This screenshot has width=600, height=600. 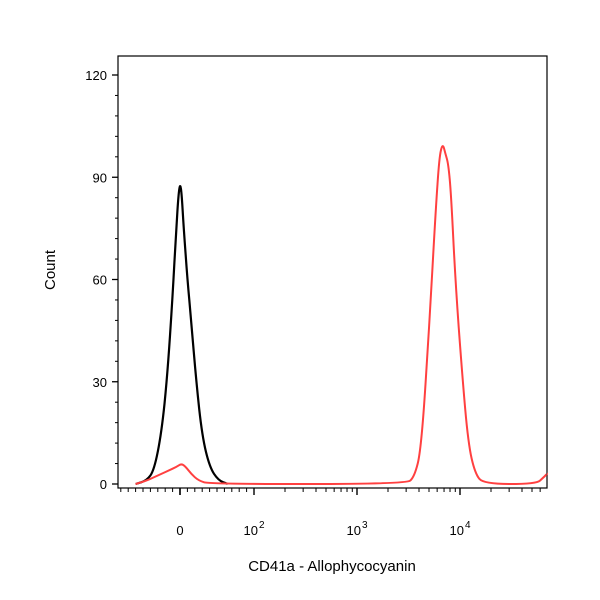 What do you see at coordinates (96, 75) in the screenshot?
I see `y-tick-label: 120` at bounding box center [96, 75].